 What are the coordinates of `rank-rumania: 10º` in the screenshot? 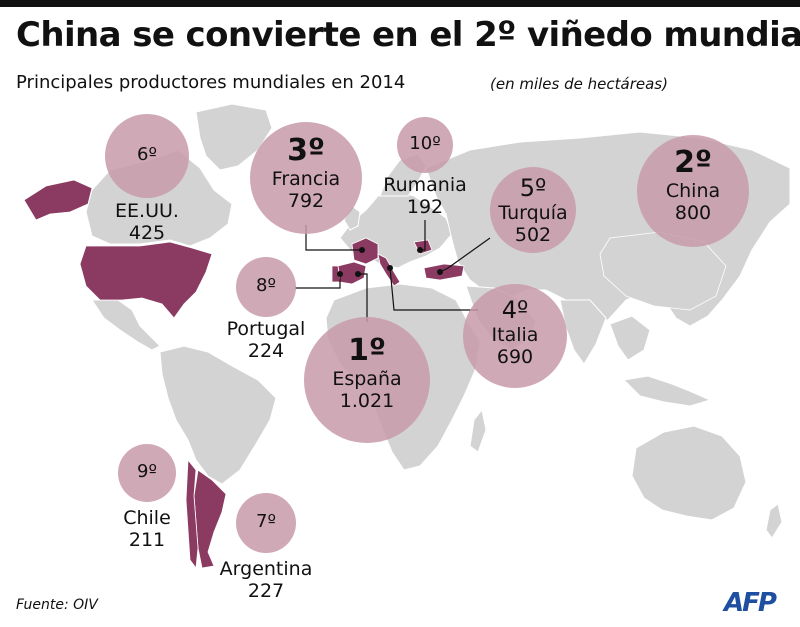 It's located at (425, 143).